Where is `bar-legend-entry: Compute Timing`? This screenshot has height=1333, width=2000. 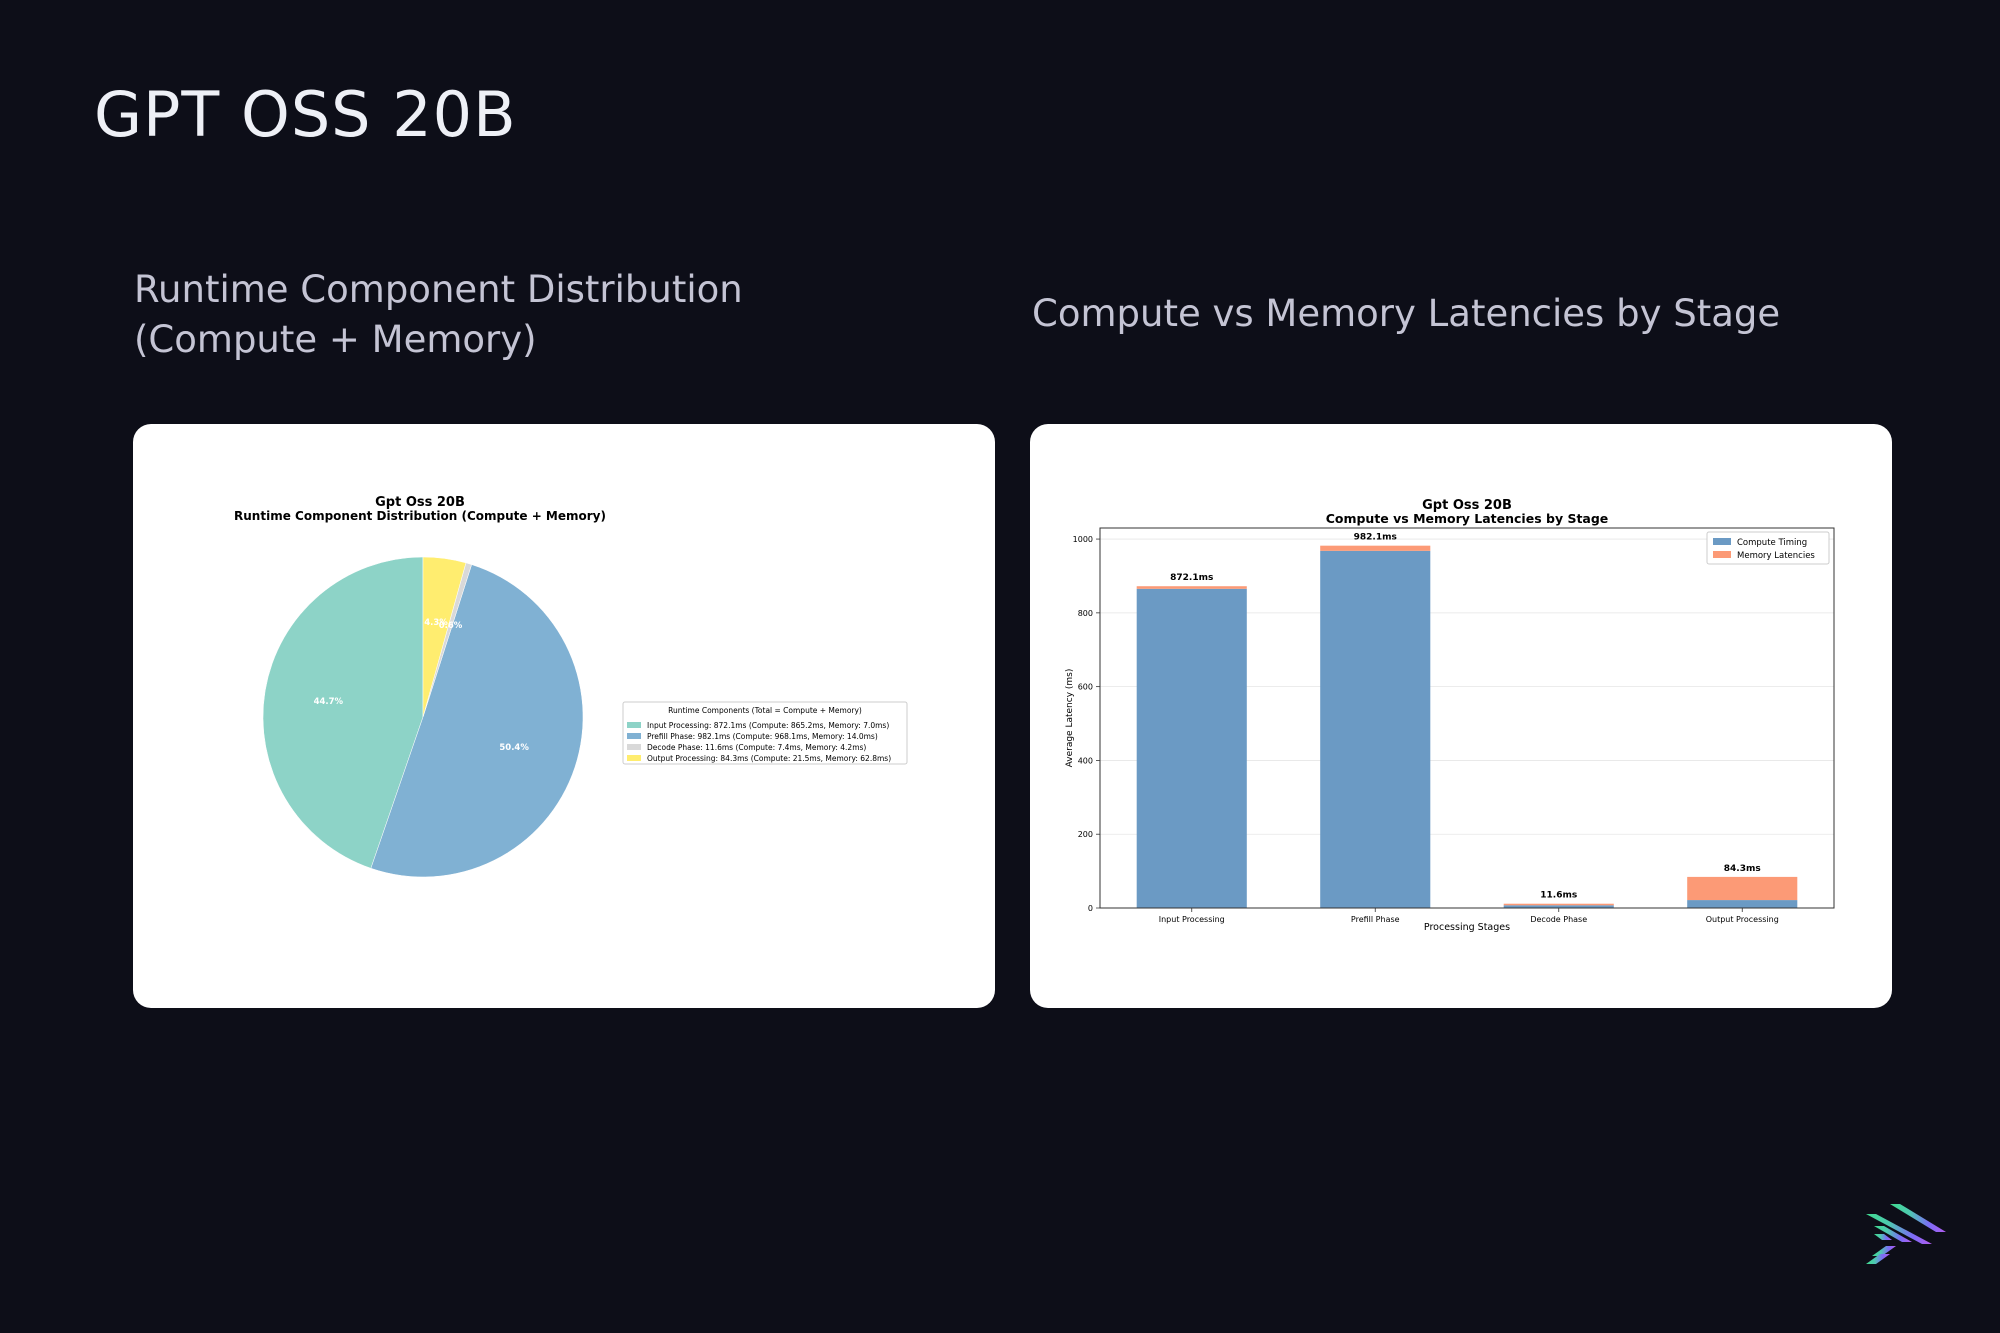
bar-legend-entry: Compute Timing is located at coordinates (1772, 543).